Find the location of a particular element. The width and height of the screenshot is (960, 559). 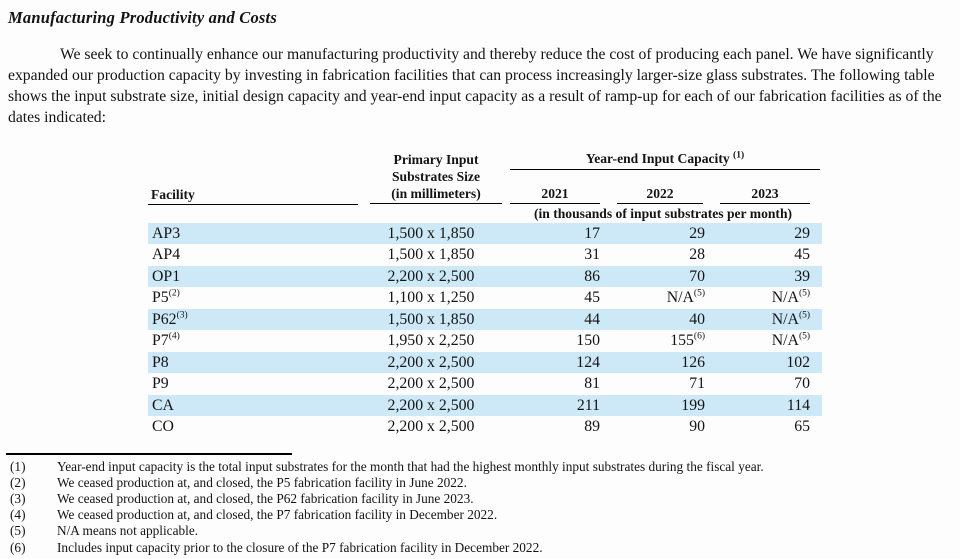

table-row: AP3 1,500 x 1,850 17 29 29 is located at coordinates (485, 233).